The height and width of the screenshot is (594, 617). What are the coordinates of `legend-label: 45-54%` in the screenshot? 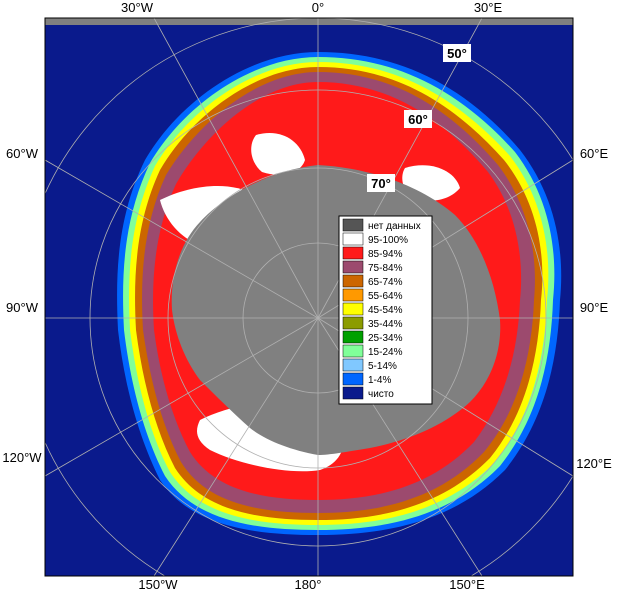 It's located at (385, 310).